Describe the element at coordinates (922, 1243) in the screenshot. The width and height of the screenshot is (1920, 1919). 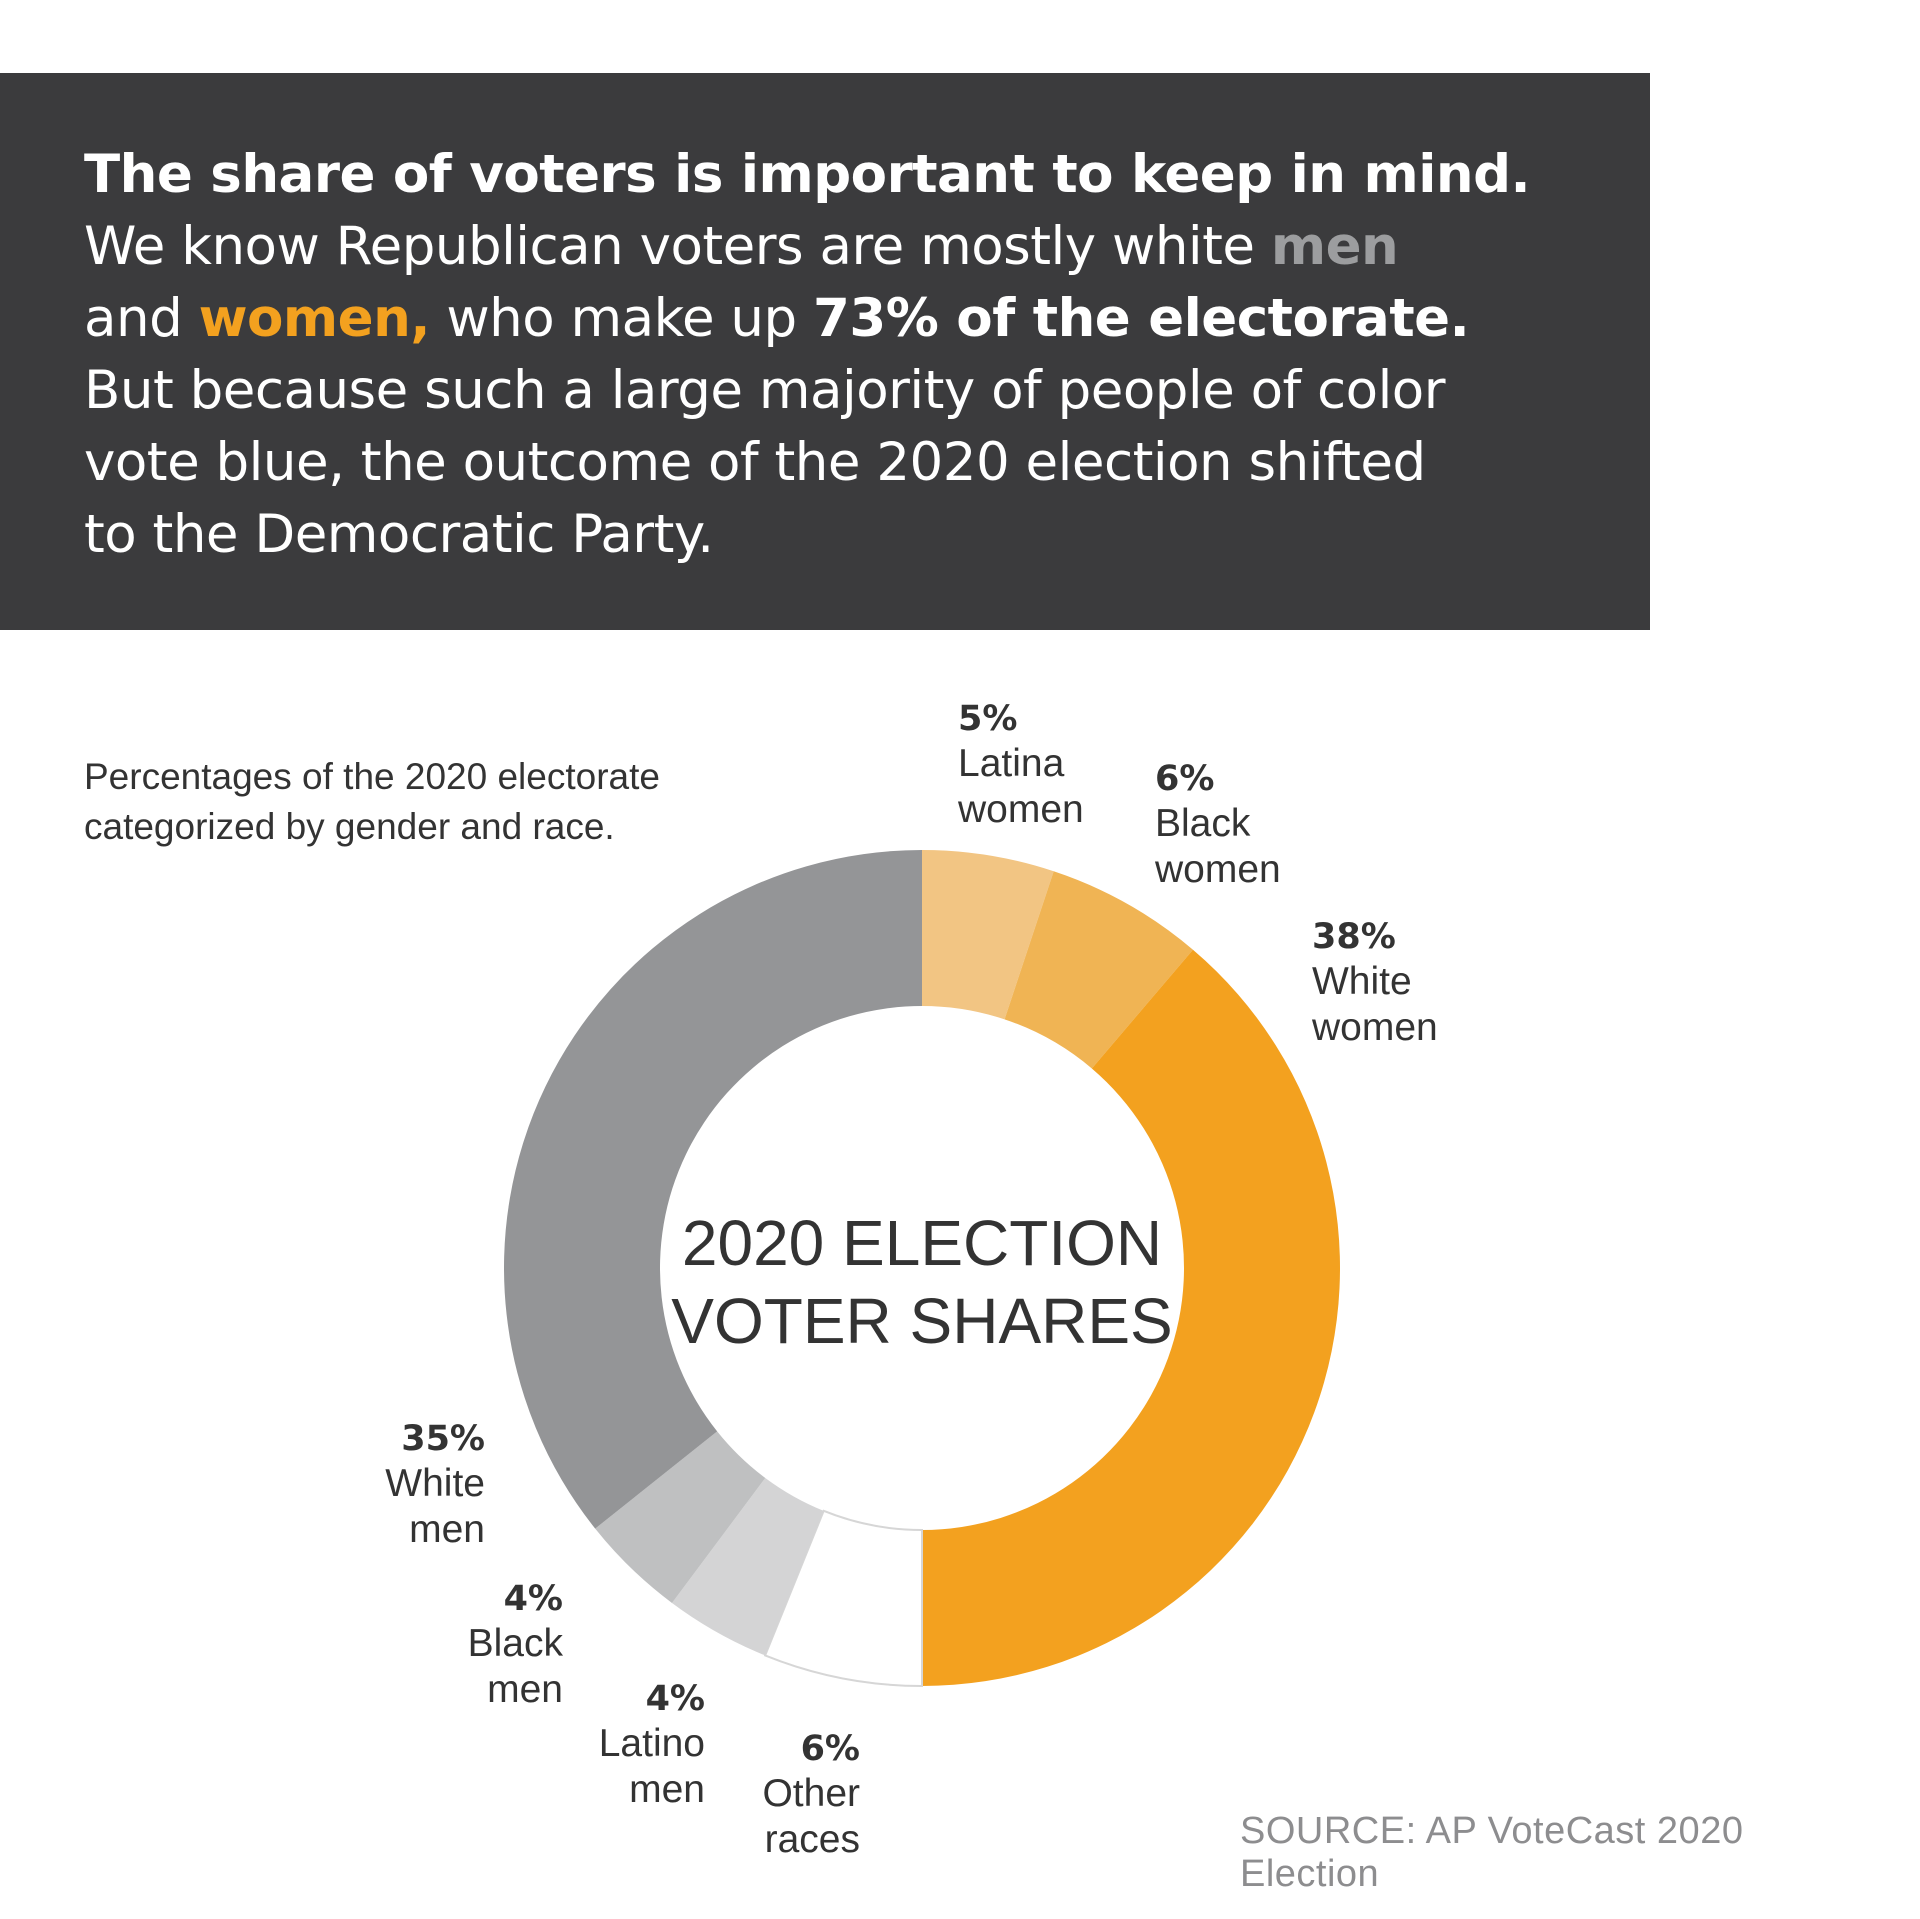
I see `chart-title-line-1: 2020 ELECTION` at that location.